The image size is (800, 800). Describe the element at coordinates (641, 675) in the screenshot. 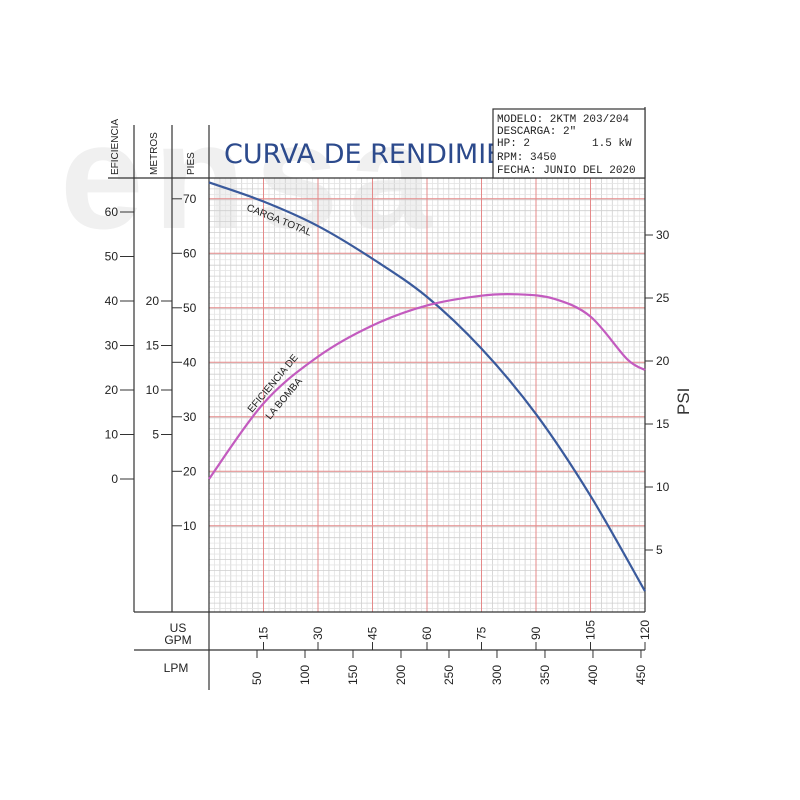

I see `tick-label: 450` at that location.